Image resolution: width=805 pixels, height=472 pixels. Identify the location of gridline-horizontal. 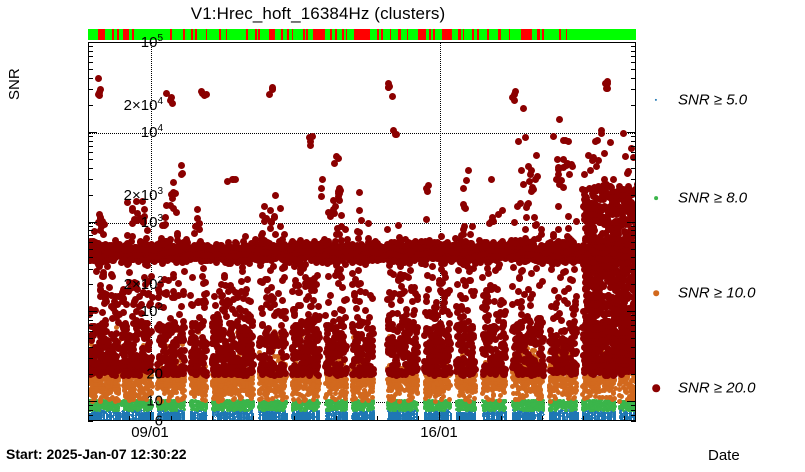
(362, 133).